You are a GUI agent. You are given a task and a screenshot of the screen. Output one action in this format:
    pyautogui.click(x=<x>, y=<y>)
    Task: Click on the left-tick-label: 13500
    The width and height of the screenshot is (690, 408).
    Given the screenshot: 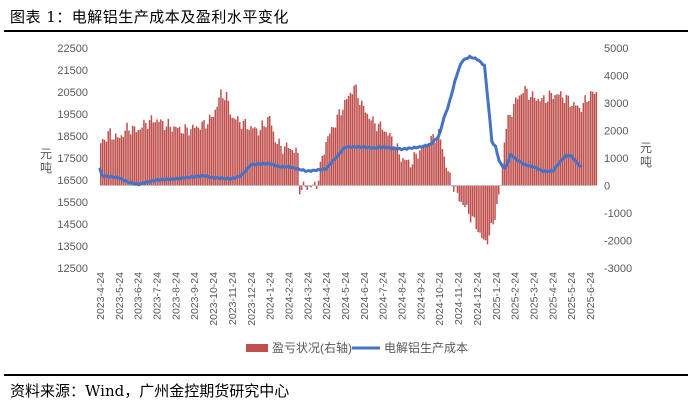 What is the action you would take?
    pyautogui.click(x=72, y=247)
    